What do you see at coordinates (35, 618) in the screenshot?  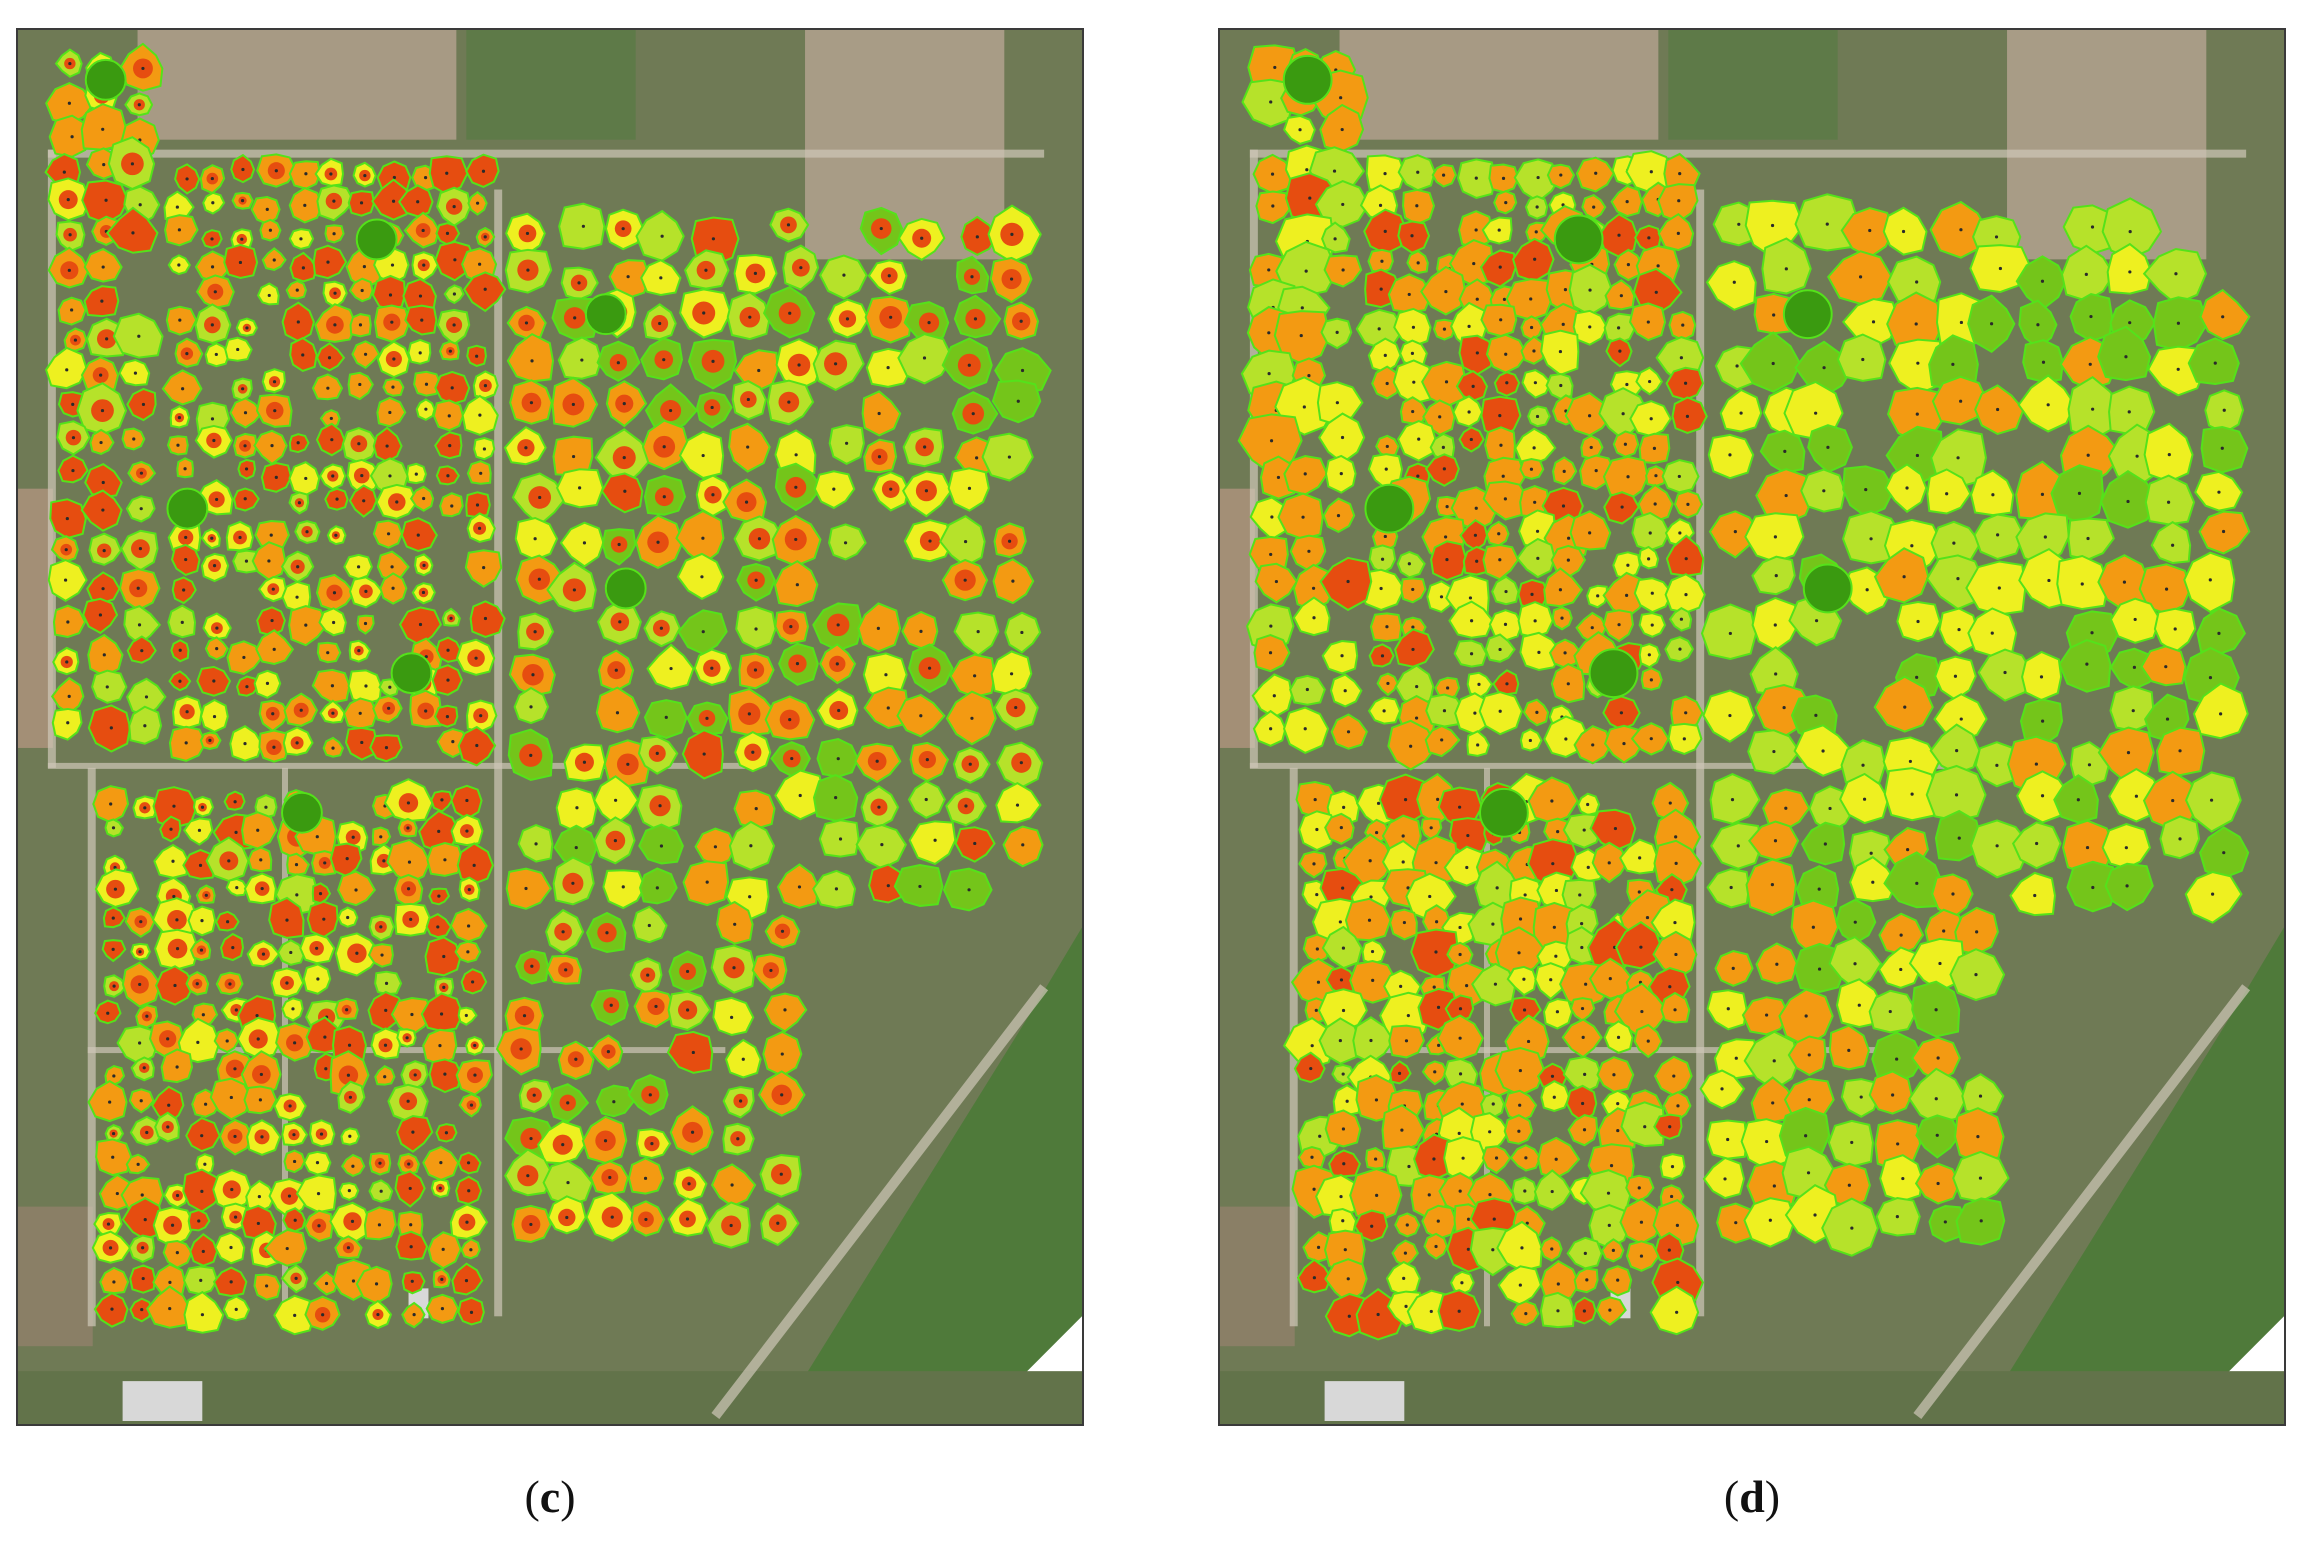 I see `field-left` at bounding box center [35, 618].